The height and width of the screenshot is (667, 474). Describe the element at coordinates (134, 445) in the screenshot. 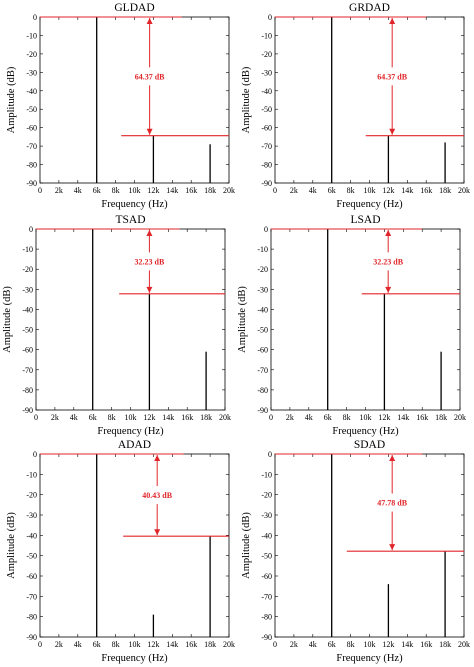

I see `chart-title: ADAD` at that location.